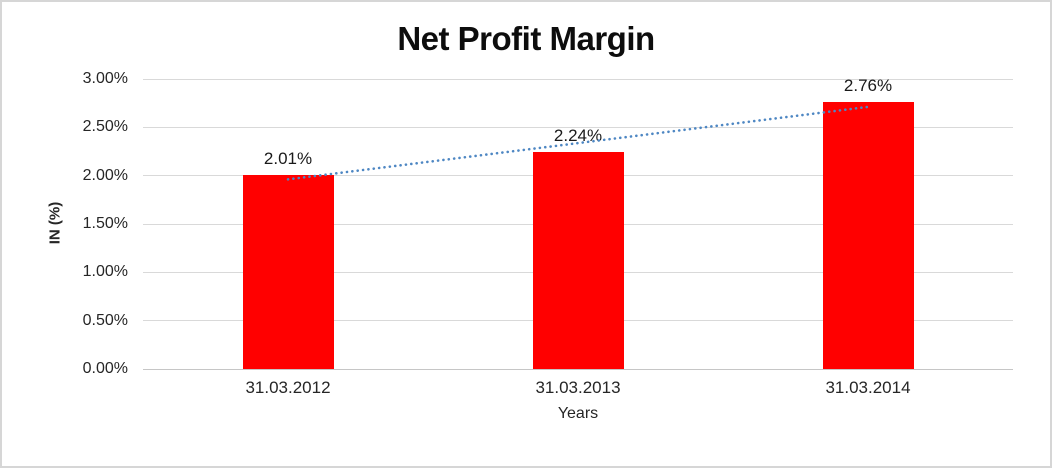  I want to click on y-tick-label: 2.00%, so click(105, 175).